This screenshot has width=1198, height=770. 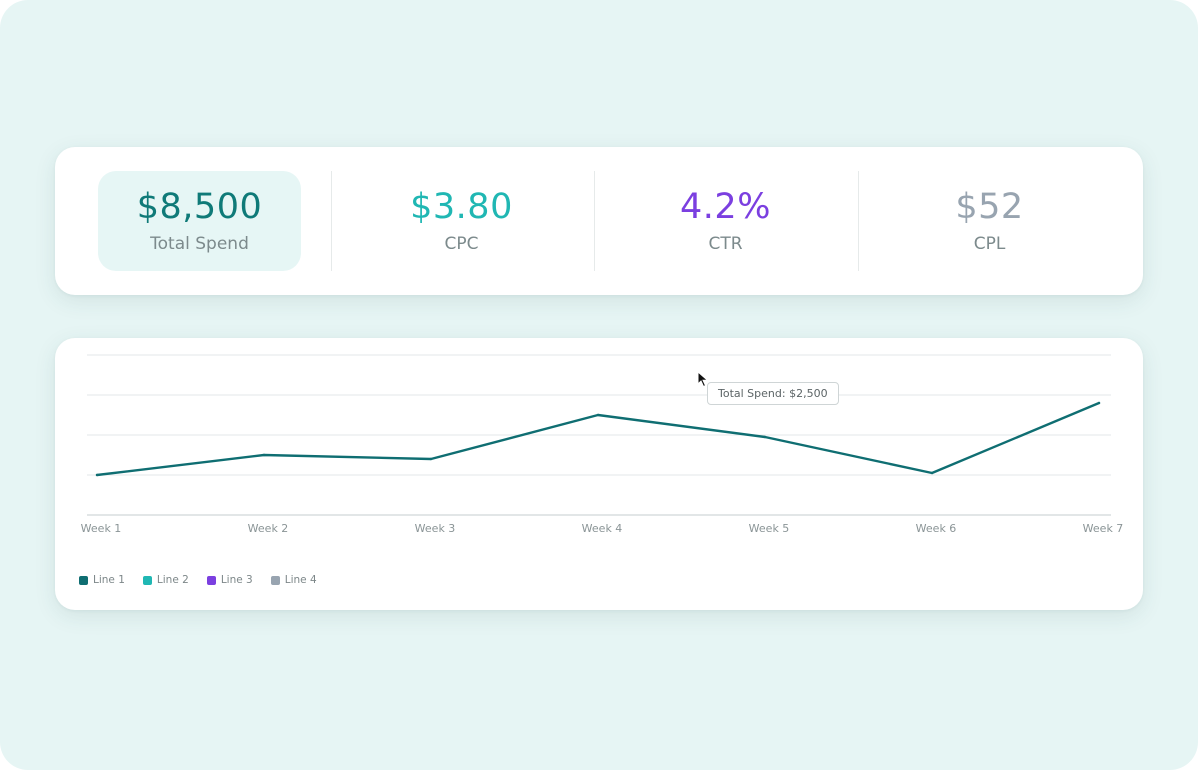 I want to click on legend-label: Line 2, so click(x=172, y=580).